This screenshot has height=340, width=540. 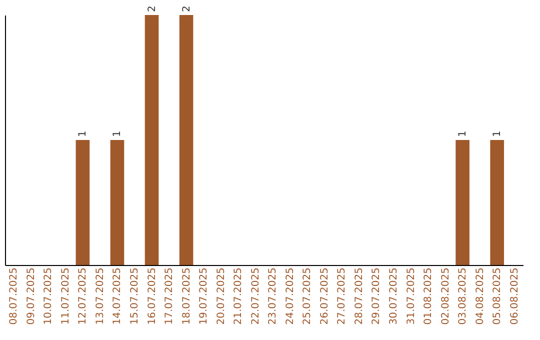 What do you see at coordinates (290, 296) in the screenshot?
I see `x-tick-label: 24.07.2025` at bounding box center [290, 296].